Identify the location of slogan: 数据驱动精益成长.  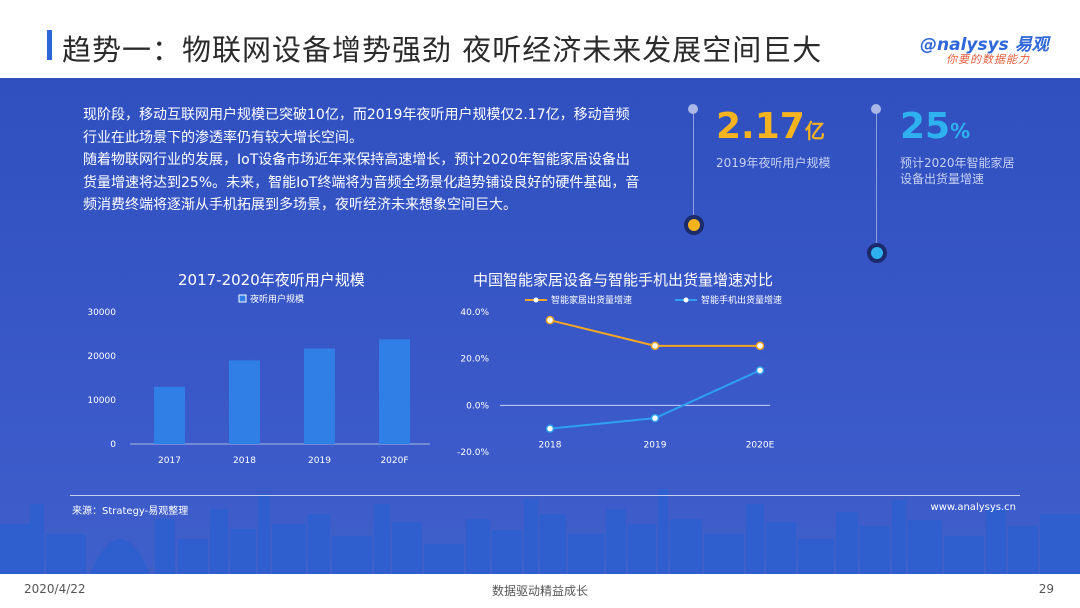
(539, 591).